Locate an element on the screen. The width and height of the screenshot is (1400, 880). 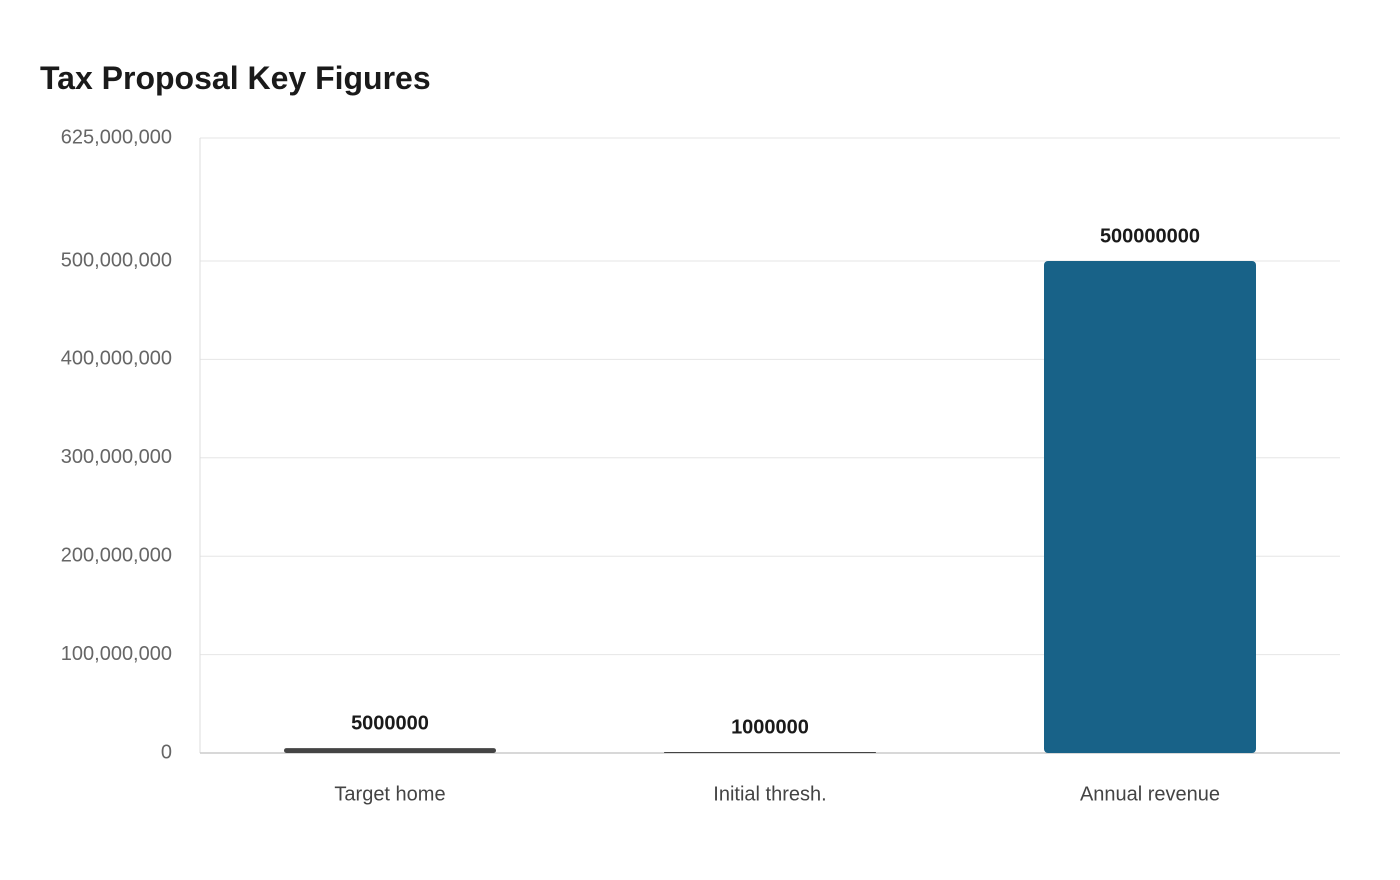
x-category-label: Annual revenue is located at coordinates (1150, 794).